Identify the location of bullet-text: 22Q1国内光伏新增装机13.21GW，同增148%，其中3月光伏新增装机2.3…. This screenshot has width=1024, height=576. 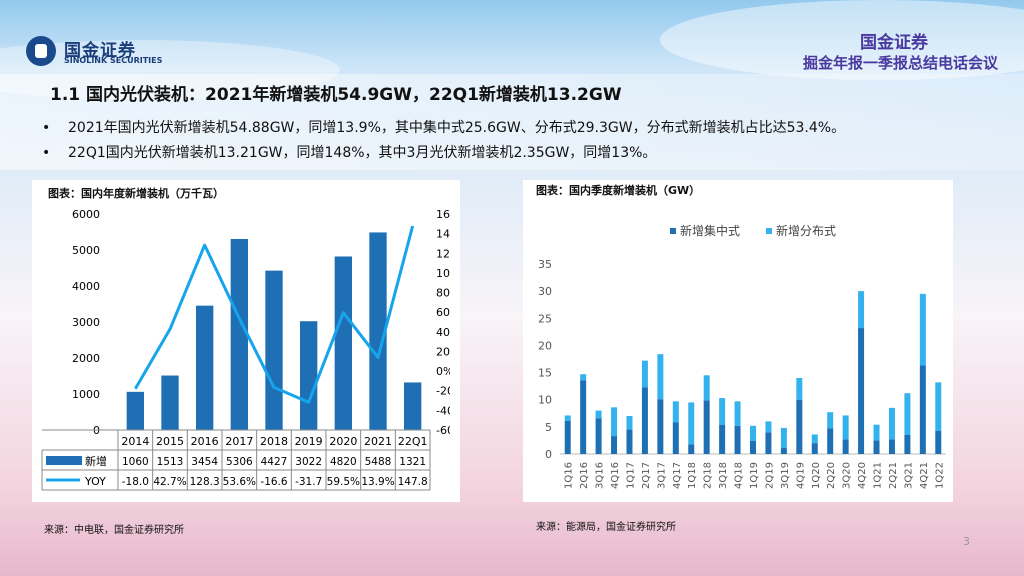
(362, 153).